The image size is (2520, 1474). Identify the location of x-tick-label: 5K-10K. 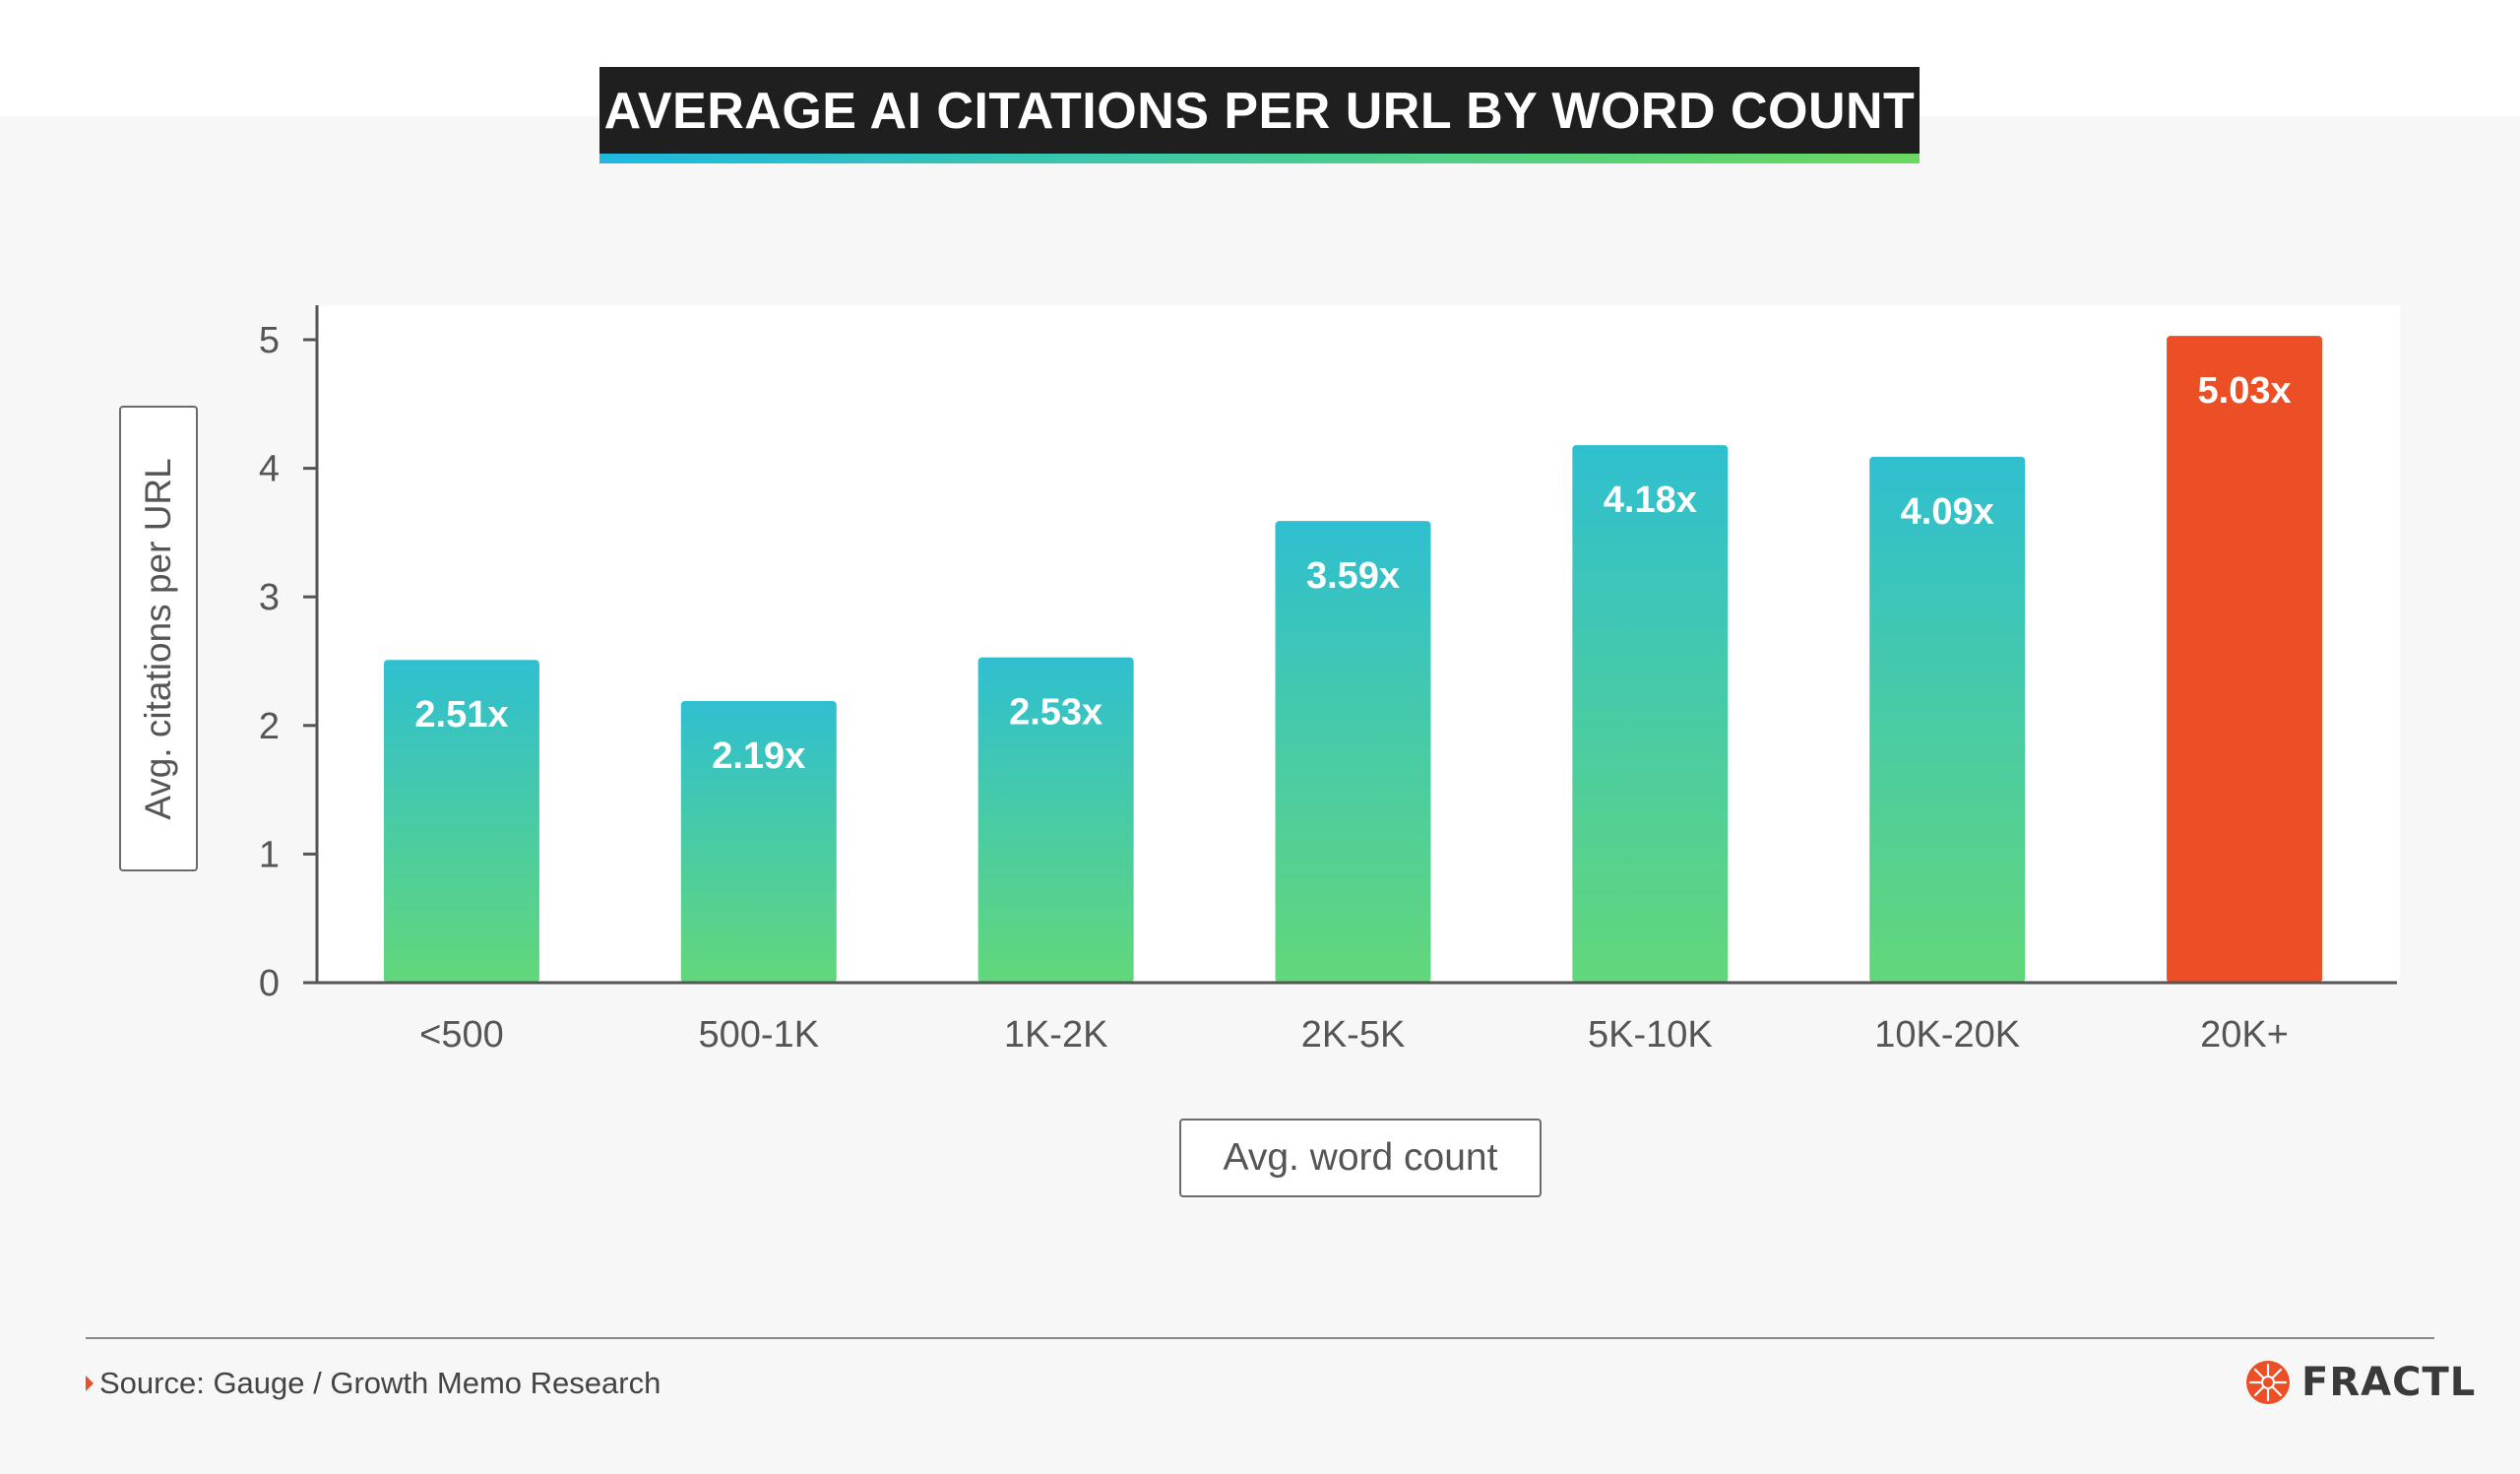
(1650, 1035).